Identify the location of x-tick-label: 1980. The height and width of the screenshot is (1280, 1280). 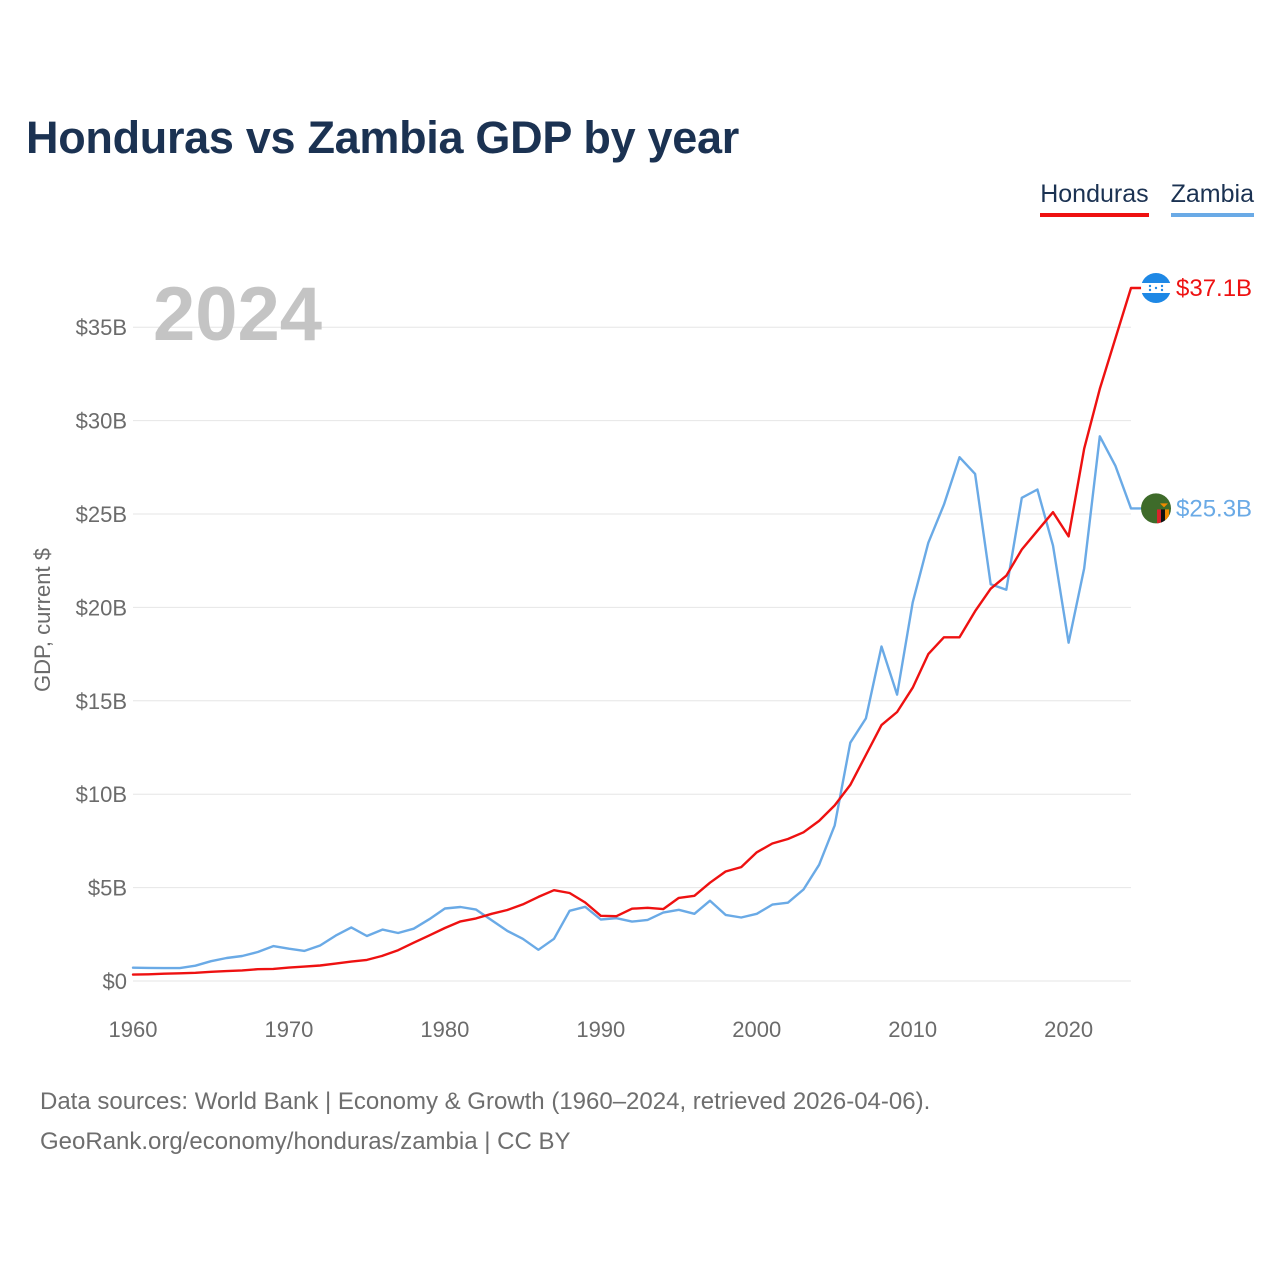
(444, 1029).